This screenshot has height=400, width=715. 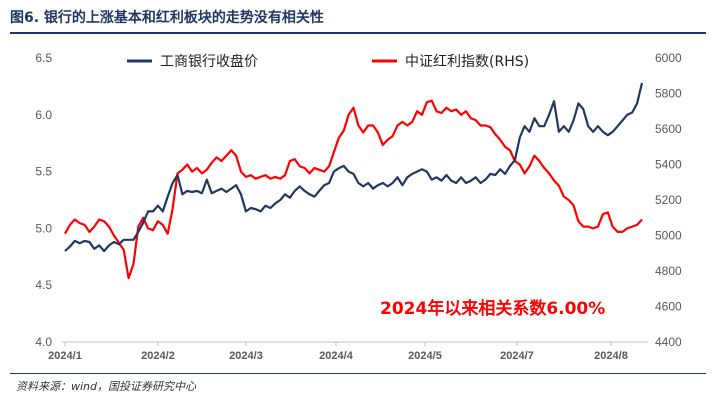 What do you see at coordinates (336, 356) in the screenshot?
I see `x-tick-label: 2024/4` at bounding box center [336, 356].